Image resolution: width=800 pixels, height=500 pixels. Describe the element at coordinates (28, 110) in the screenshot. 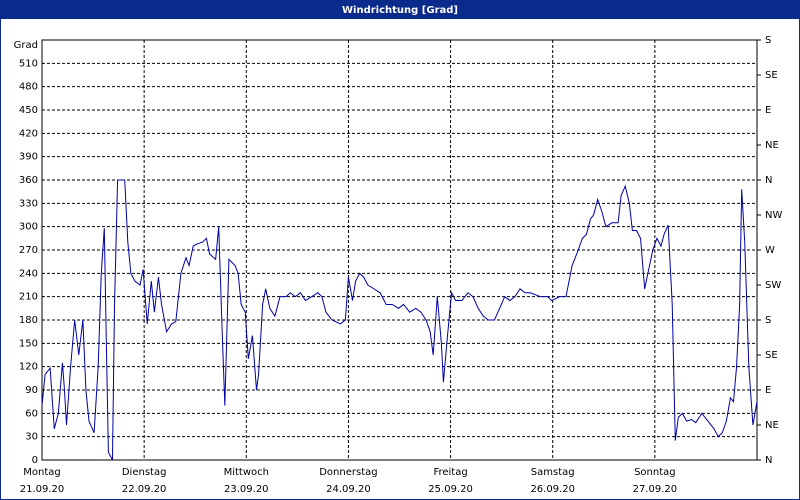

I see `y-tick-label: 450` at that location.